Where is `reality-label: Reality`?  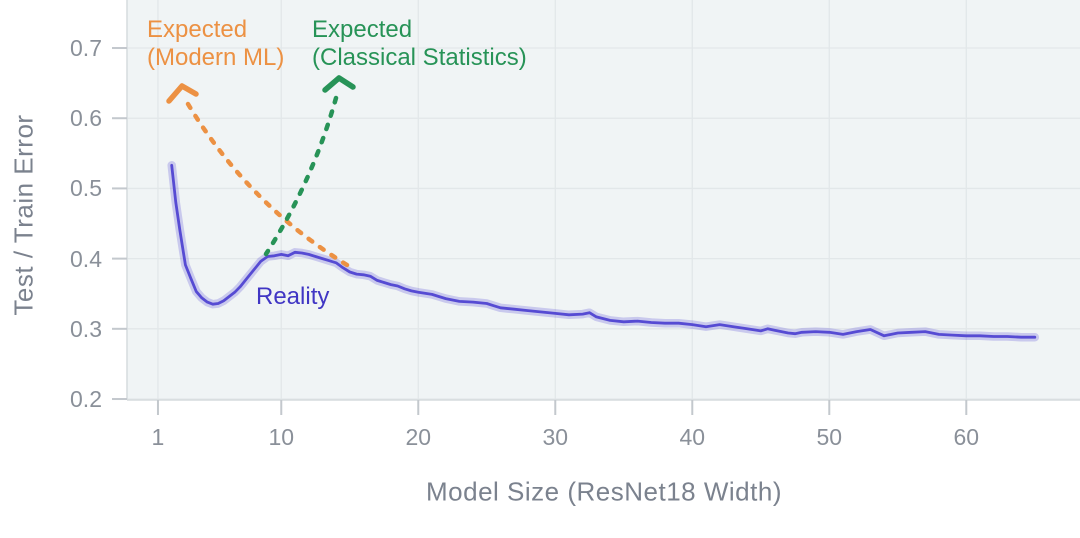
reality-label: Reality is located at coordinates (293, 296).